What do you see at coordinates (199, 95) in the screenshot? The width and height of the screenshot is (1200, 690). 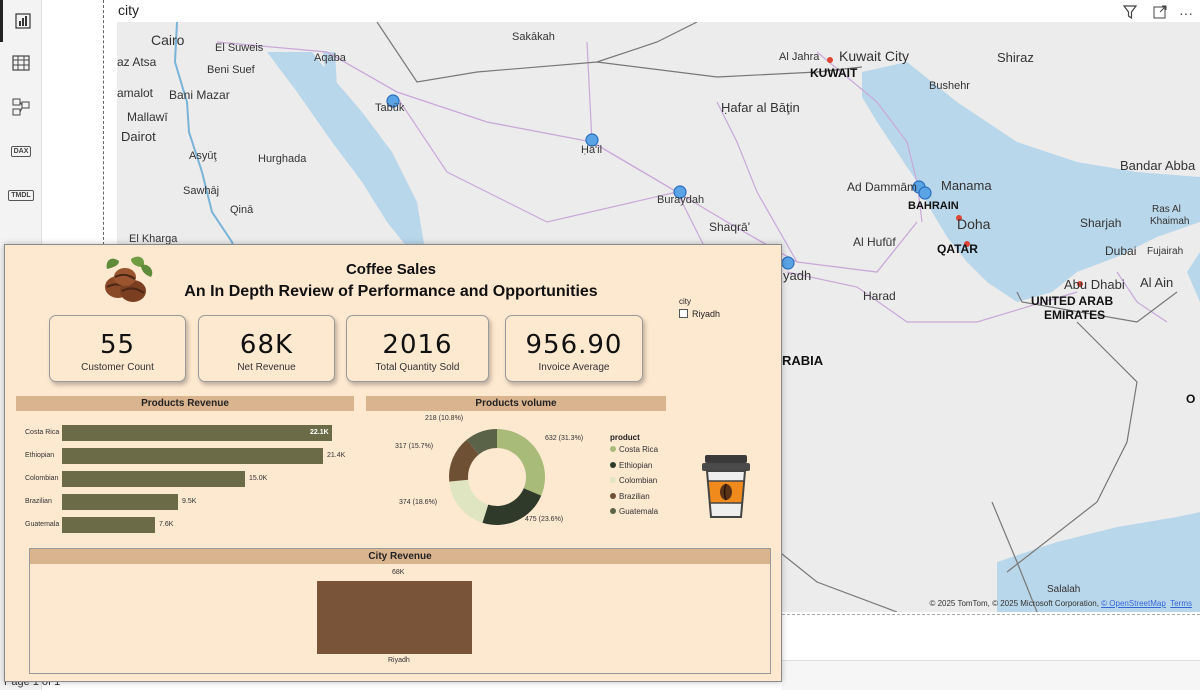 I see `place-bani-mazar: Bani Mazar` at bounding box center [199, 95].